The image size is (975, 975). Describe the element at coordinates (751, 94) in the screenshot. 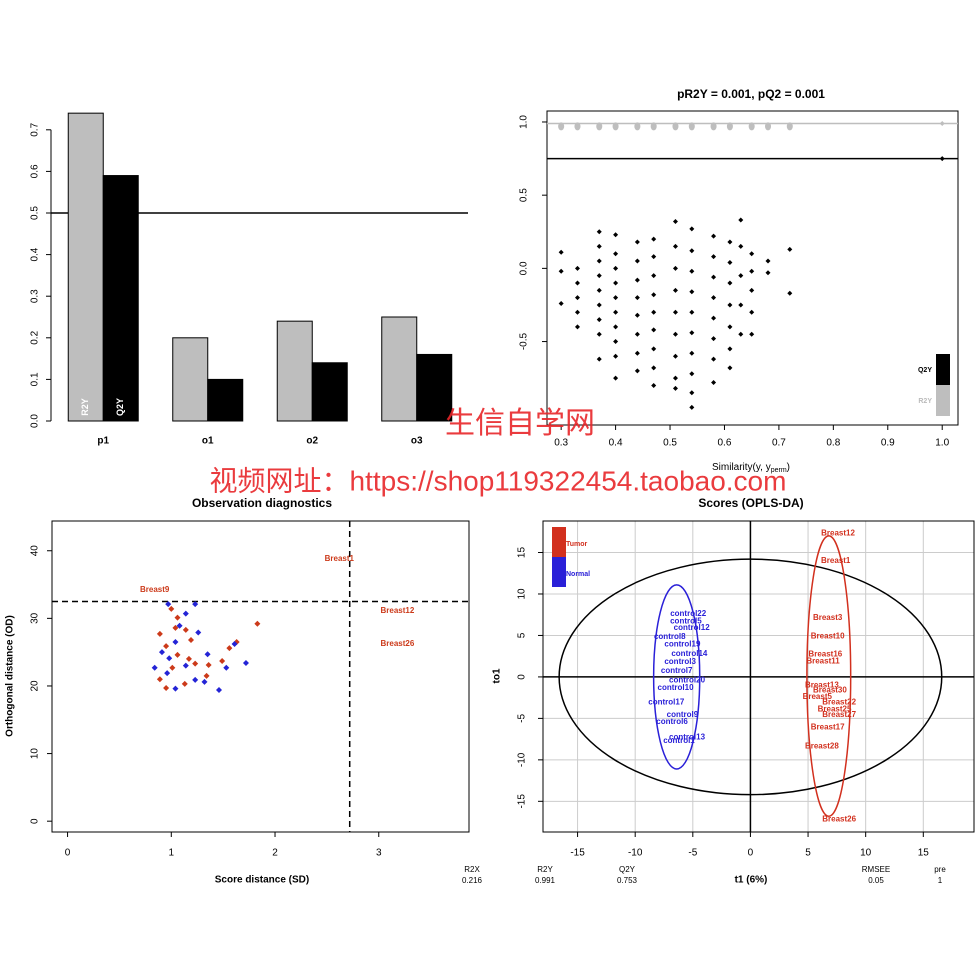

I see `chart-title: pR2Y = 0.001, pQ2 = 0.001` at that location.